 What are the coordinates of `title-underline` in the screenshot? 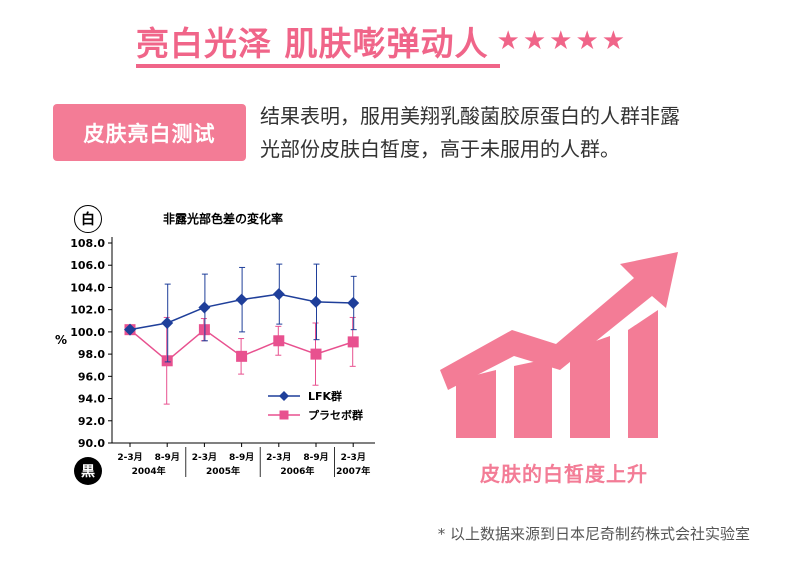 It's located at (318, 66).